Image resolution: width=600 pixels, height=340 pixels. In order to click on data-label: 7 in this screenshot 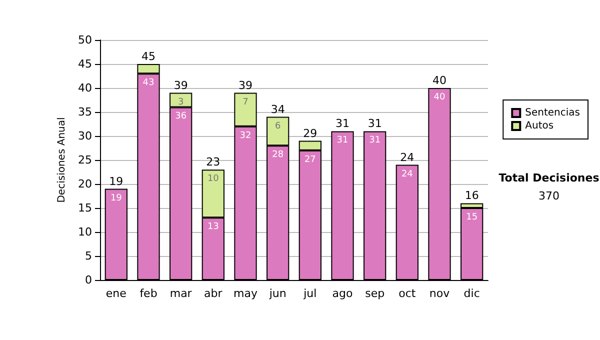, I will do `click(245, 102)`.